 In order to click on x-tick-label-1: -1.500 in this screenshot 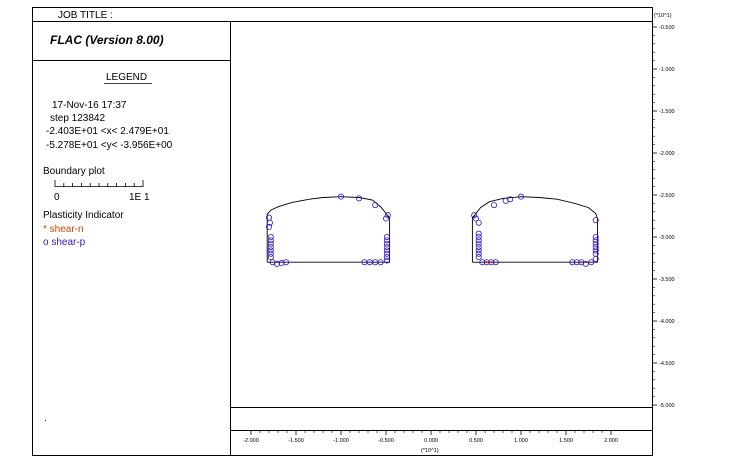, I will do `click(296, 441)`.